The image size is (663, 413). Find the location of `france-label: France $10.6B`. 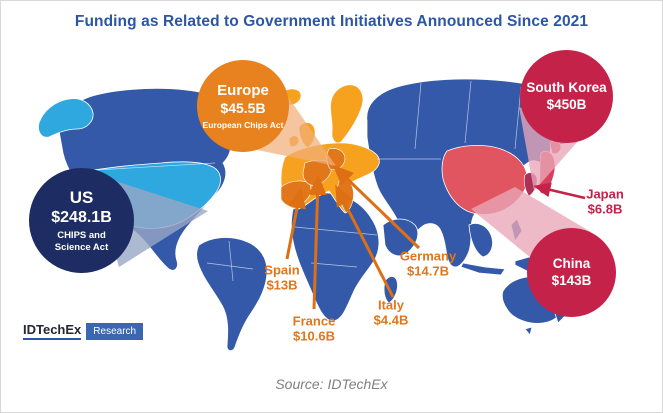

france-label: France $10.6B is located at coordinates (314, 329).